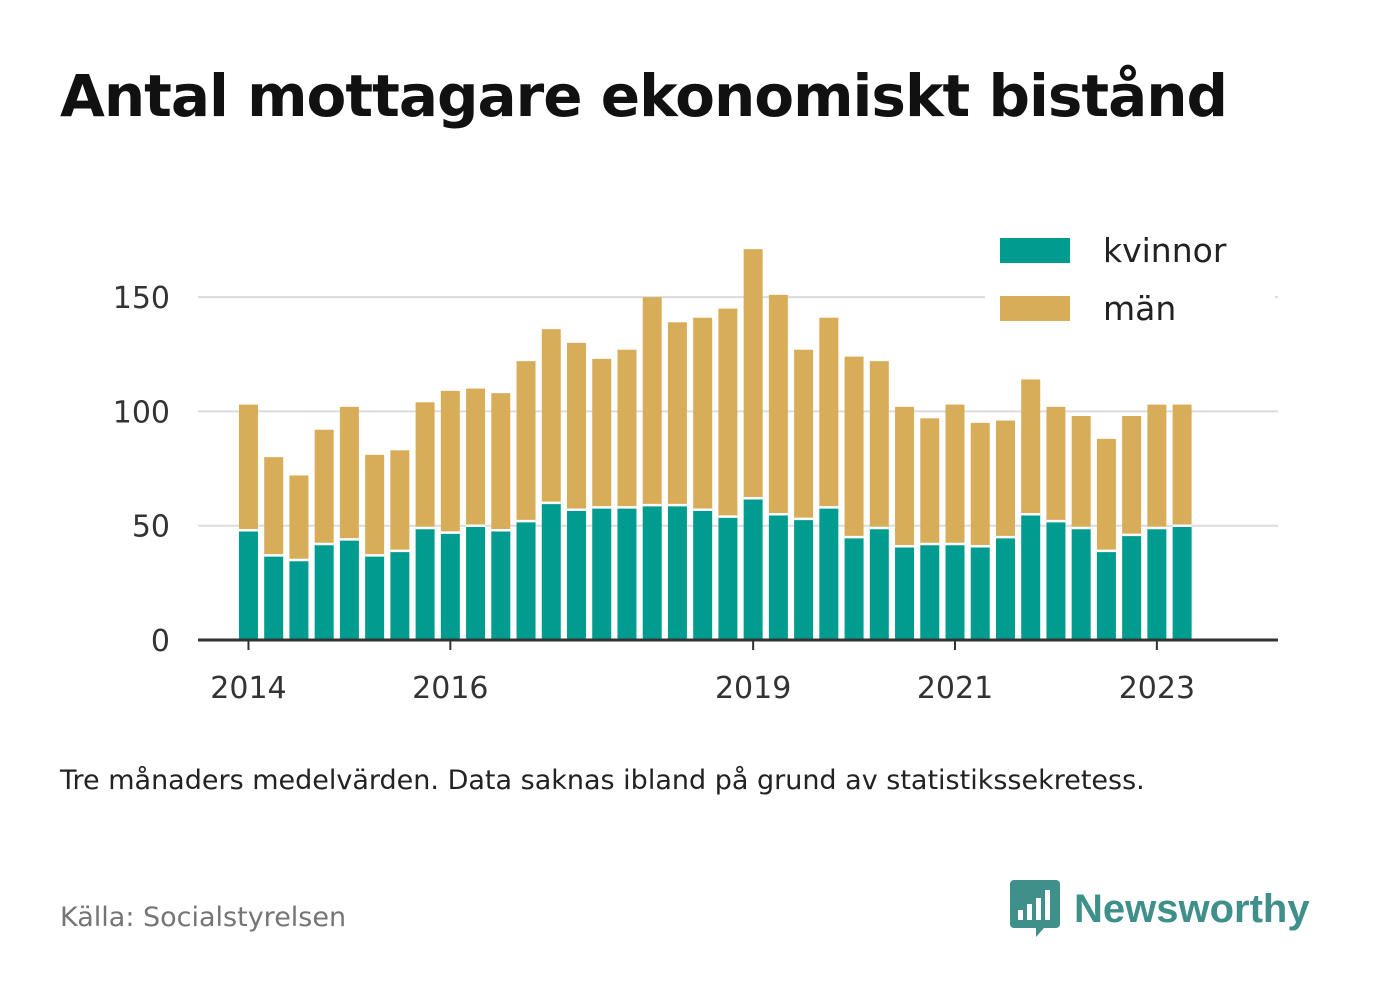 Image resolution: width=1382 pixels, height=999 pixels. I want to click on legend-label: kvinnor, so click(1165, 250).